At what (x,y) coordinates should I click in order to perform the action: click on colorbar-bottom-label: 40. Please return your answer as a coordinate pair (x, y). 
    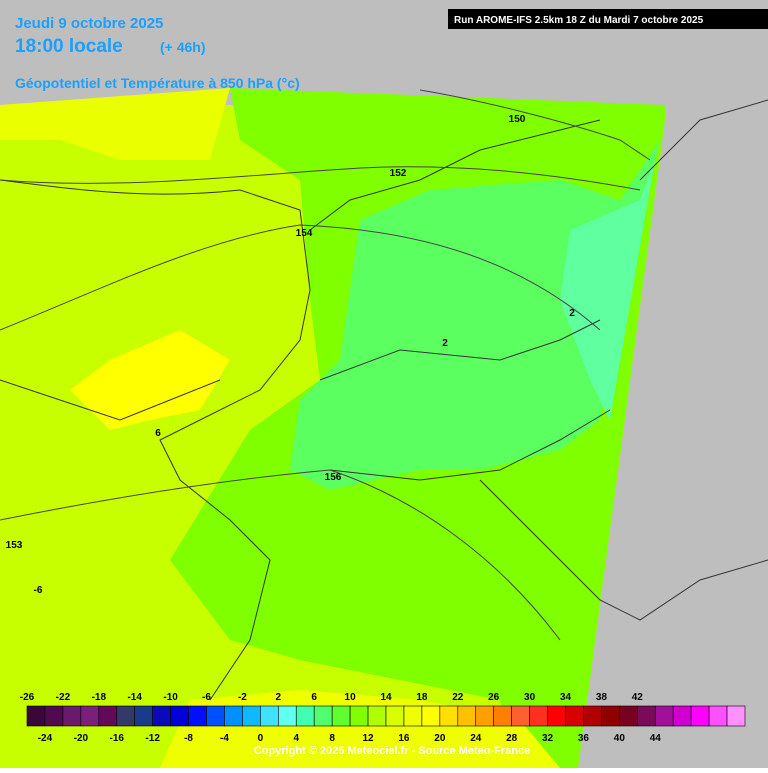
    Looking at the image, I should click on (620, 738).